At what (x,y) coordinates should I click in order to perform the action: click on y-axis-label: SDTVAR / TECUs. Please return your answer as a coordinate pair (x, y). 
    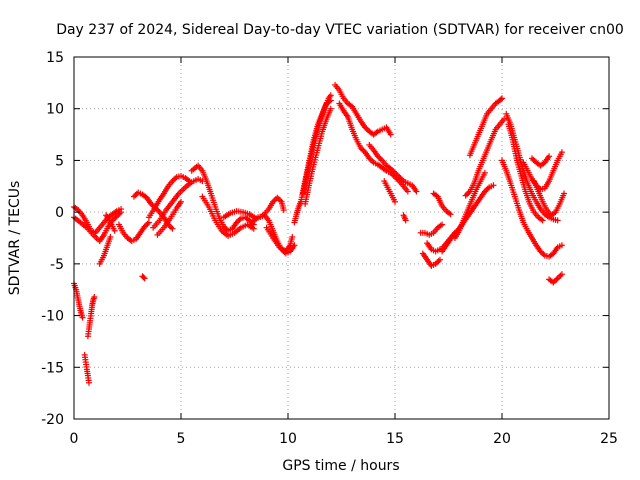
    Looking at the image, I should click on (15, 238).